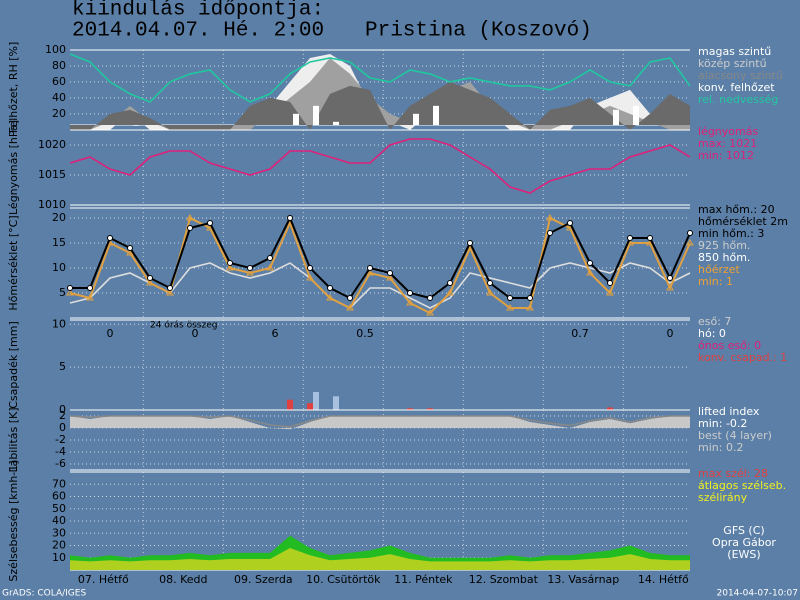 This screenshot has width=800, height=600. I want to click on y-axis-label: Csapadék [mm], so click(13, 365).